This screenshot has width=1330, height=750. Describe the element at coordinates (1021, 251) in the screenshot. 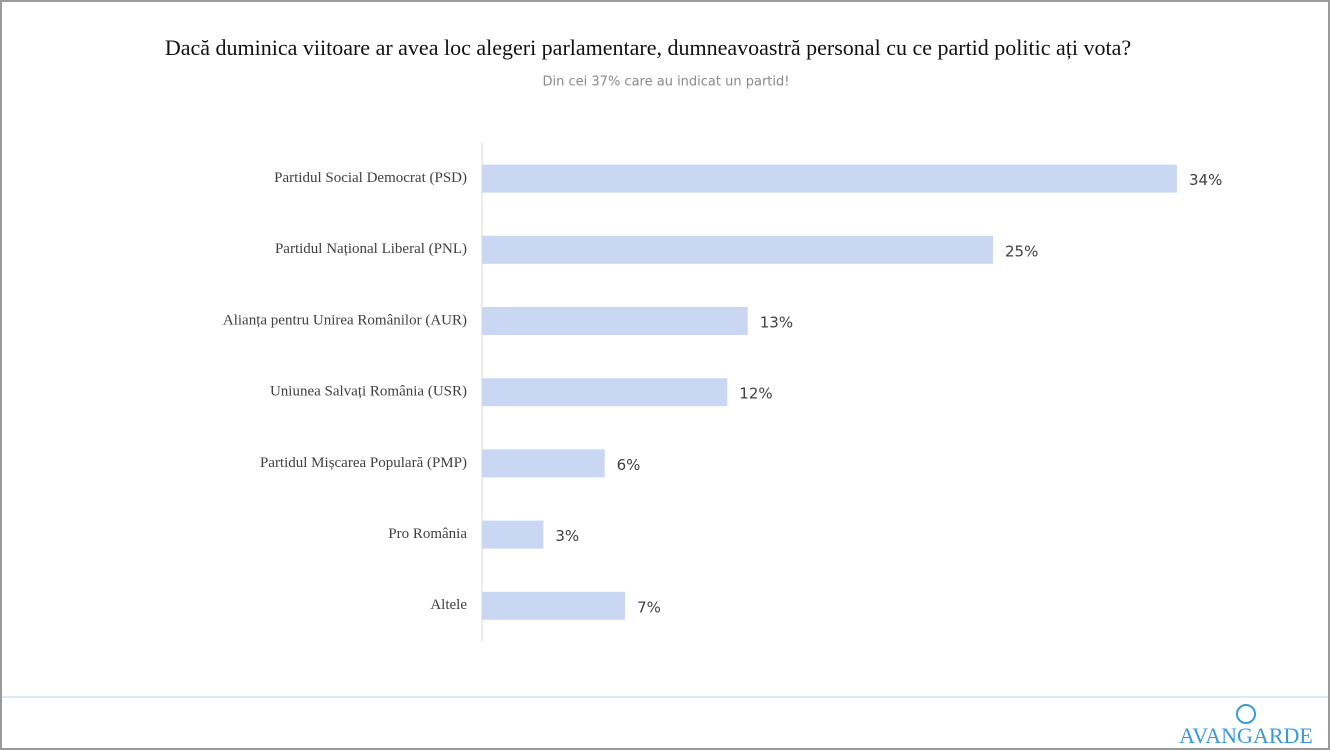

I see `value-label: 25%` at that location.